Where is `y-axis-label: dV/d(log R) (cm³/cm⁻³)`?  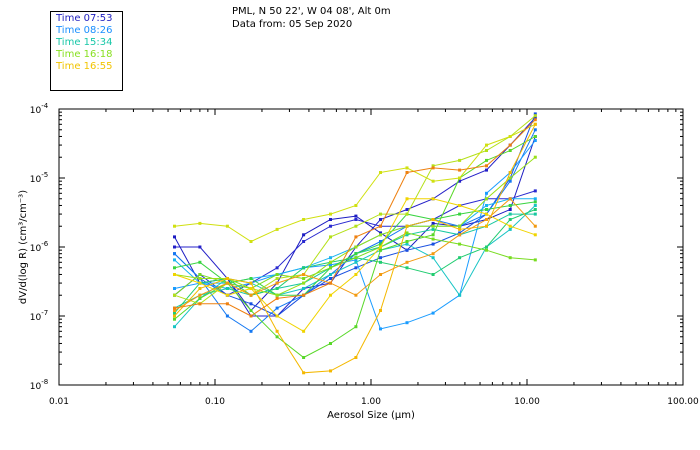
y-axis-label: dV/d(log R) (cm³/cm⁻³) is located at coordinates (23, 247).